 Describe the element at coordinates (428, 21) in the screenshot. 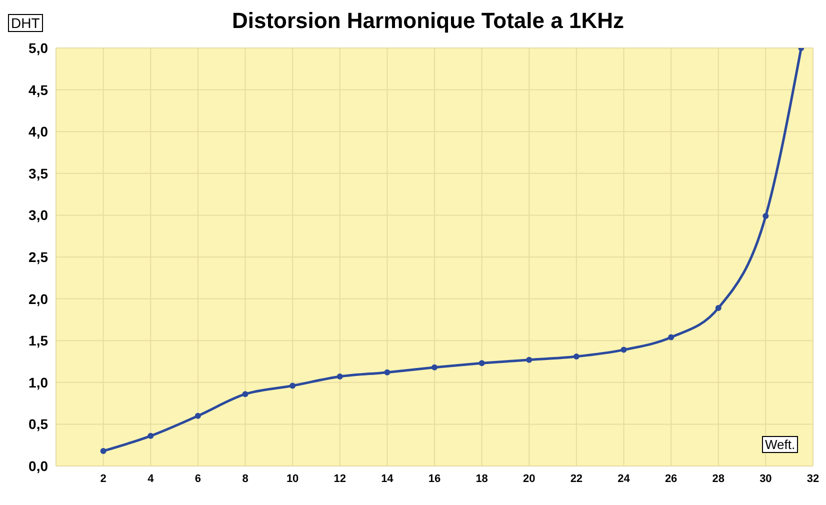

I see `chart-title: Distorsion Harmonique Totale a 1KHz` at that location.